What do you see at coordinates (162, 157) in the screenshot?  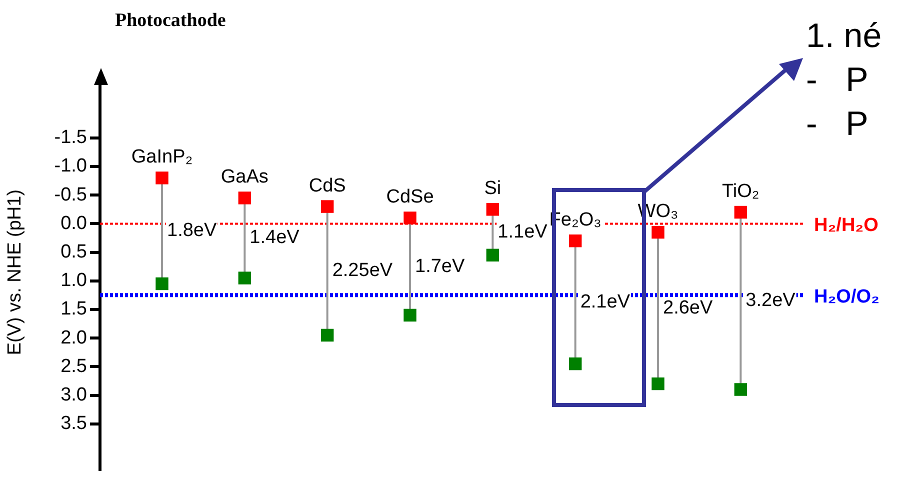 I see `x-tick-label: GaInP₂` at bounding box center [162, 157].